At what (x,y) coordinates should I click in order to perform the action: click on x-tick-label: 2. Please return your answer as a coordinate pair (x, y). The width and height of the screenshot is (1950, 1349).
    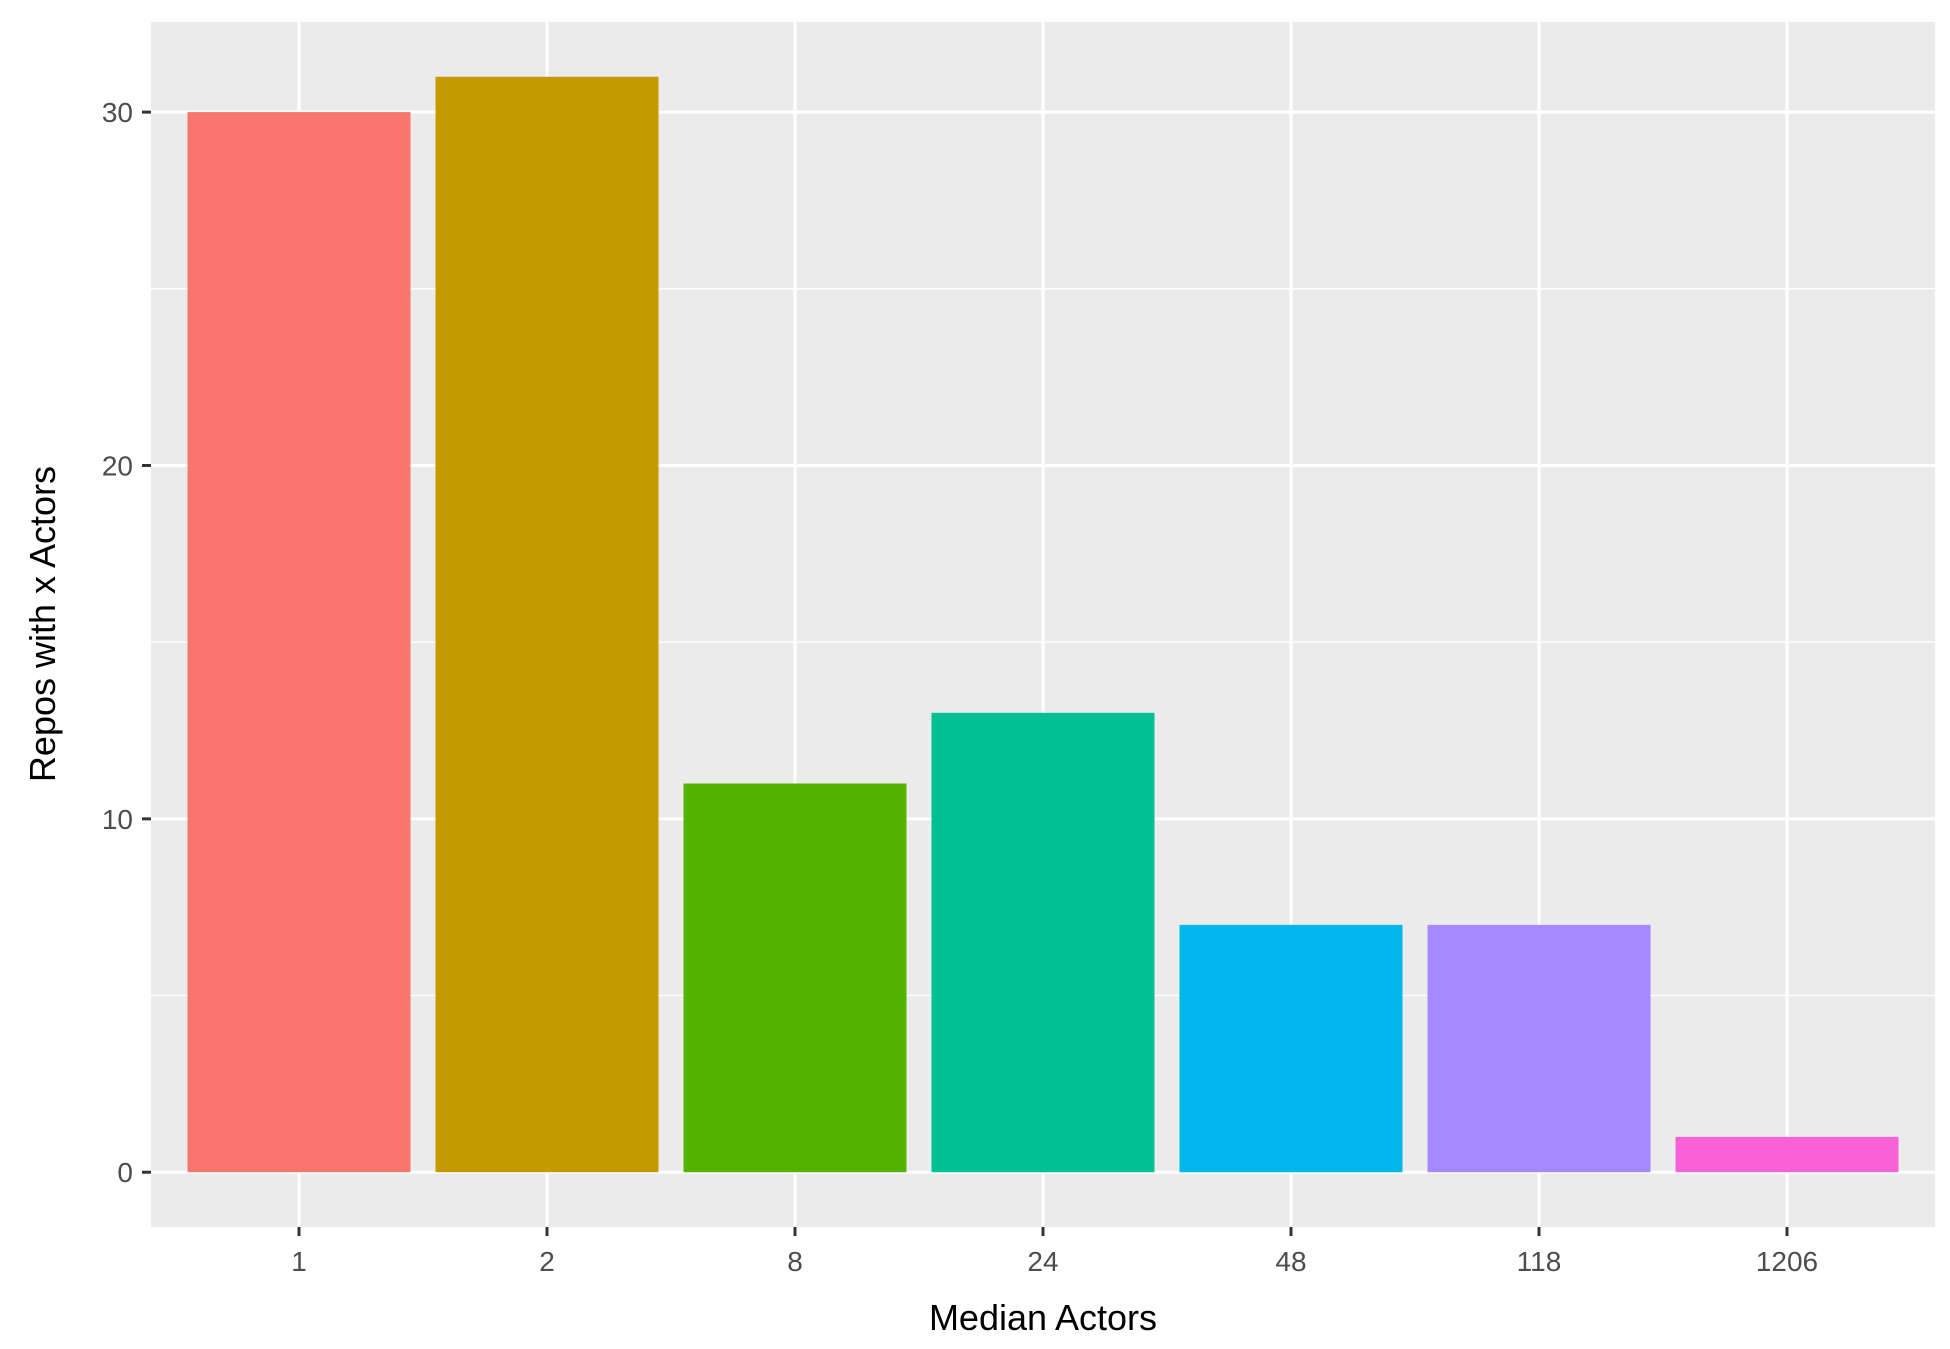
    Looking at the image, I should click on (547, 1261).